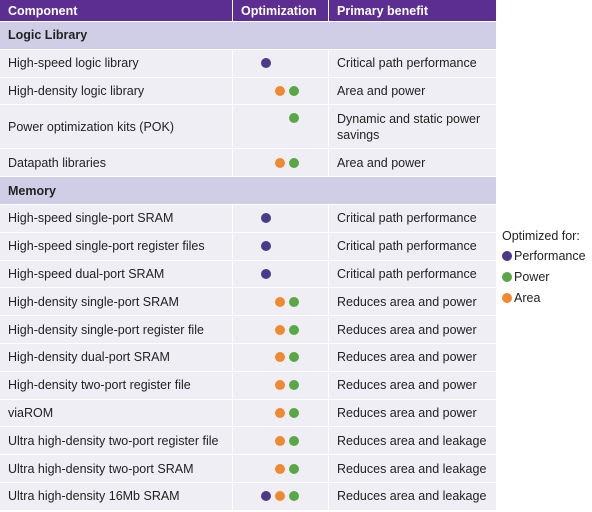 The image size is (592, 512). I want to click on component-cell: viaROM, so click(116, 413).